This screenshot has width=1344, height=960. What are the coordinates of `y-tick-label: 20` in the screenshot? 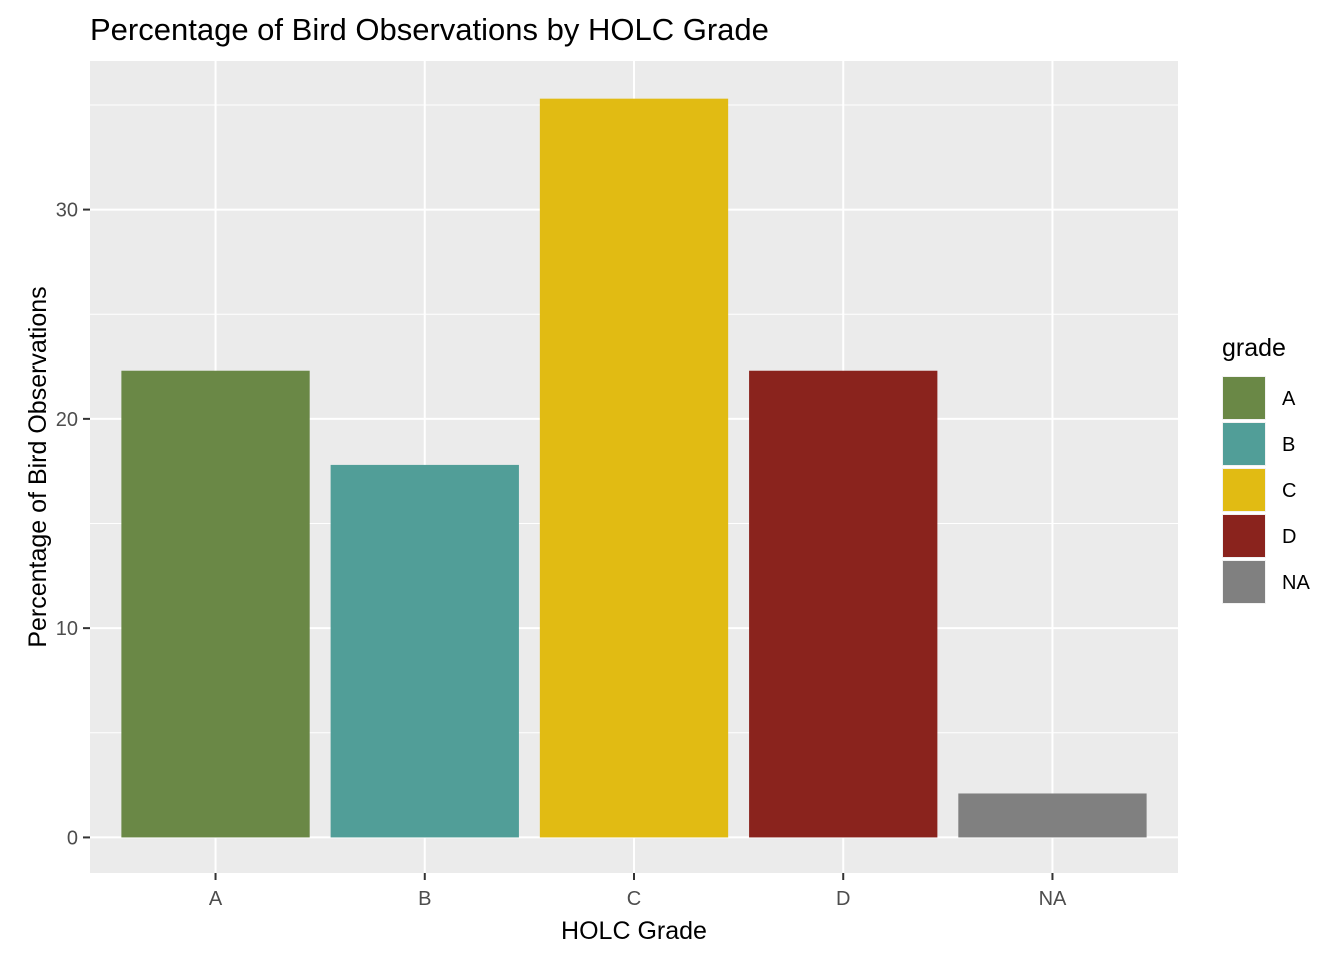 It's located at (67, 420).